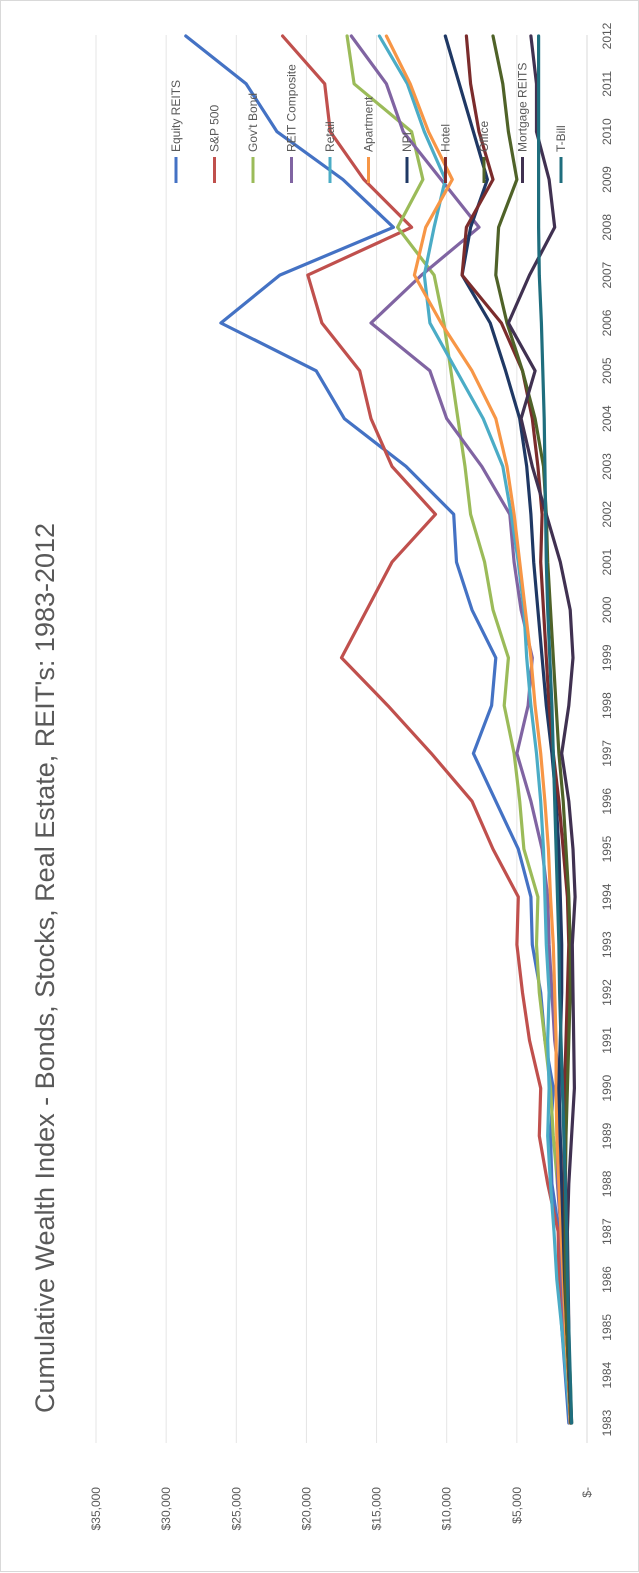  I want to click on x-tick-label: 2009, so click(607, 179).